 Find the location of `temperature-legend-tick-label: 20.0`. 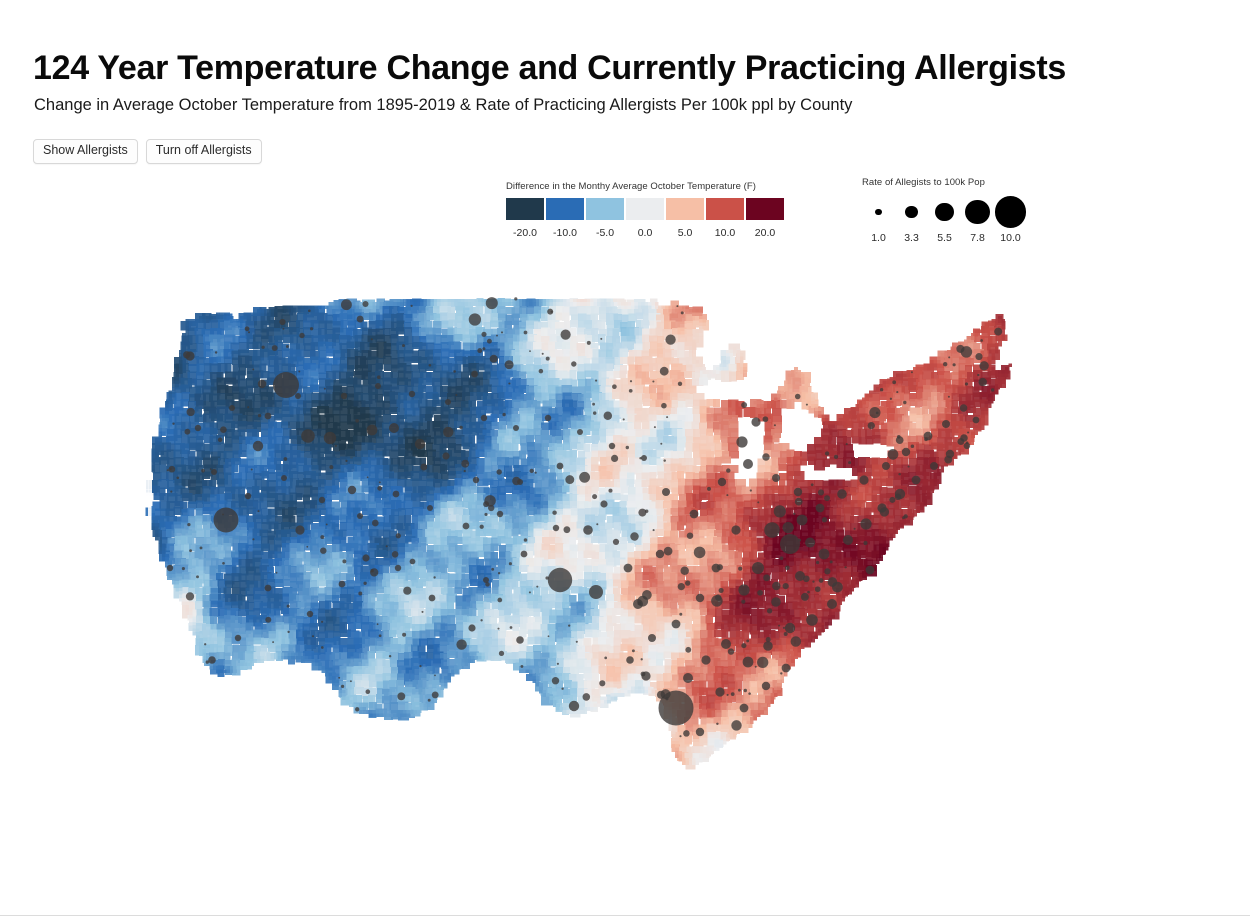

temperature-legend-tick-label: 20.0 is located at coordinates (765, 233).